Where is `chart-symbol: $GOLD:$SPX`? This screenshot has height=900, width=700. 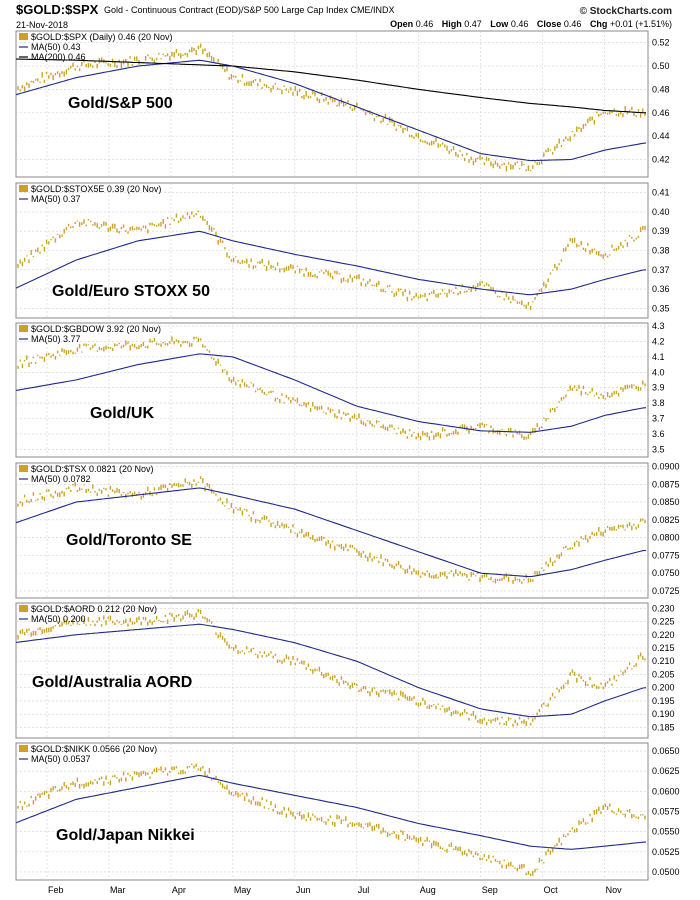 chart-symbol: $GOLD:$SPX is located at coordinates (57, 9).